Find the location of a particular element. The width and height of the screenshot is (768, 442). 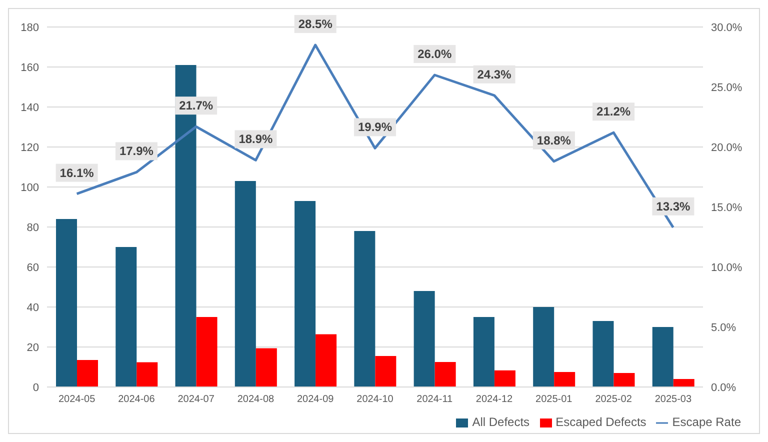

data-label: 18.8% is located at coordinates (554, 140).